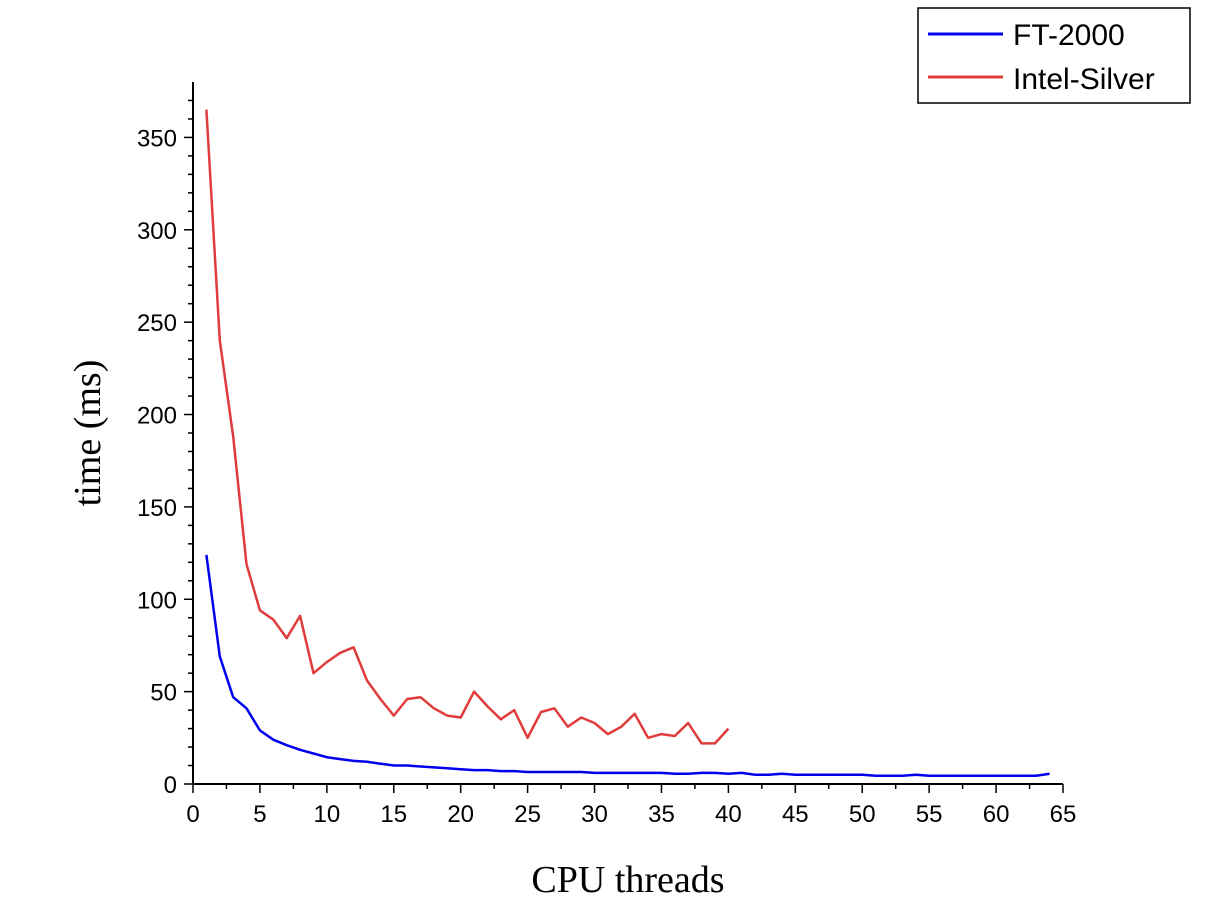 Image resolution: width=1206 pixels, height=916 pixels. I want to click on legend-label-intel-silver: Intel-Silver, so click(1084, 79).